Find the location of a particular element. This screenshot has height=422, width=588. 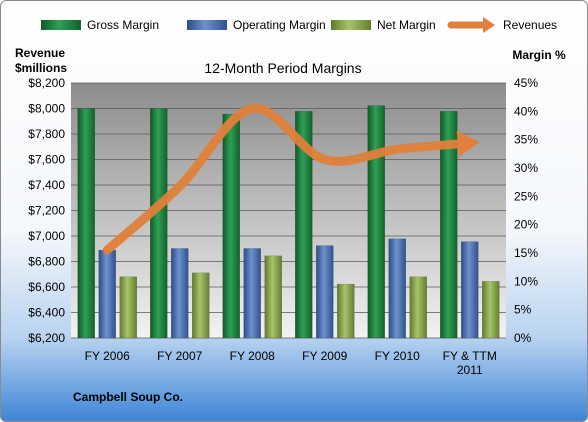

left-axis-label-line2: $millions is located at coordinates (41, 68).